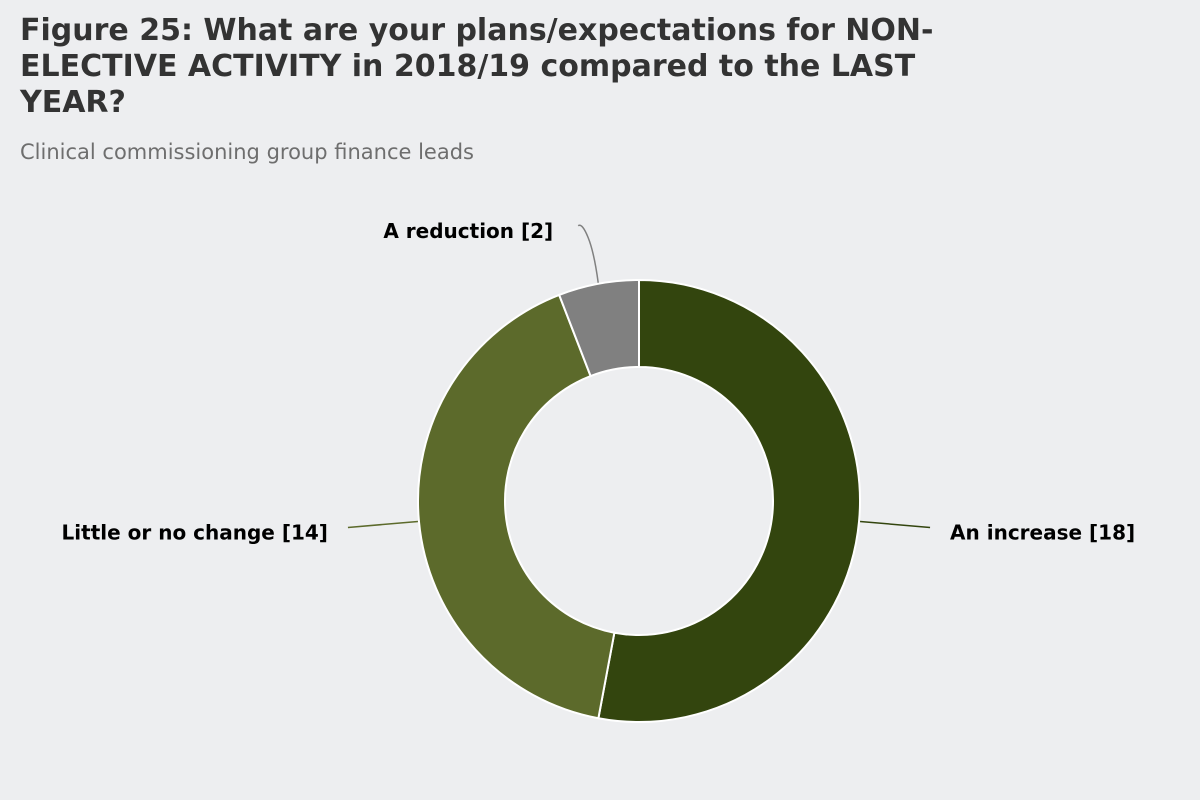 The width and height of the screenshot is (1200, 800). I want to click on label-a-reduction: A reduction [2], so click(468, 231).